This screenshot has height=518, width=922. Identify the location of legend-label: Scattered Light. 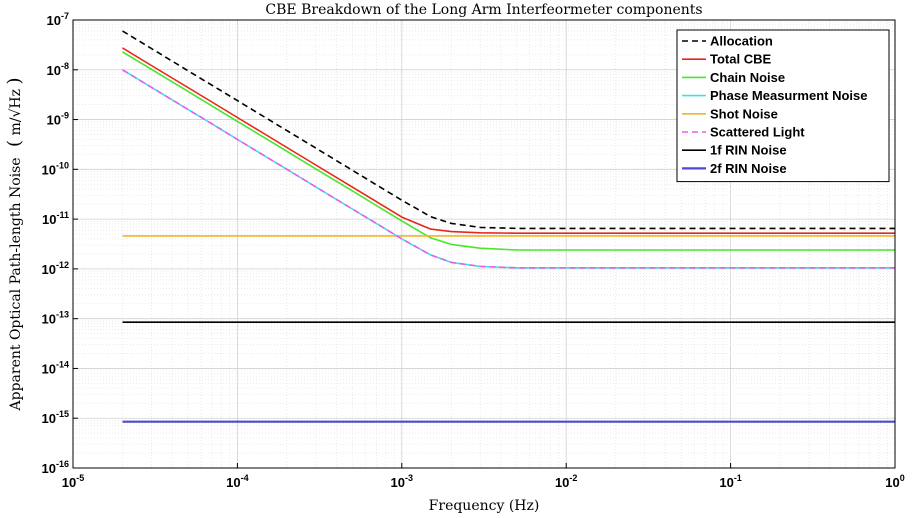
(757, 132).